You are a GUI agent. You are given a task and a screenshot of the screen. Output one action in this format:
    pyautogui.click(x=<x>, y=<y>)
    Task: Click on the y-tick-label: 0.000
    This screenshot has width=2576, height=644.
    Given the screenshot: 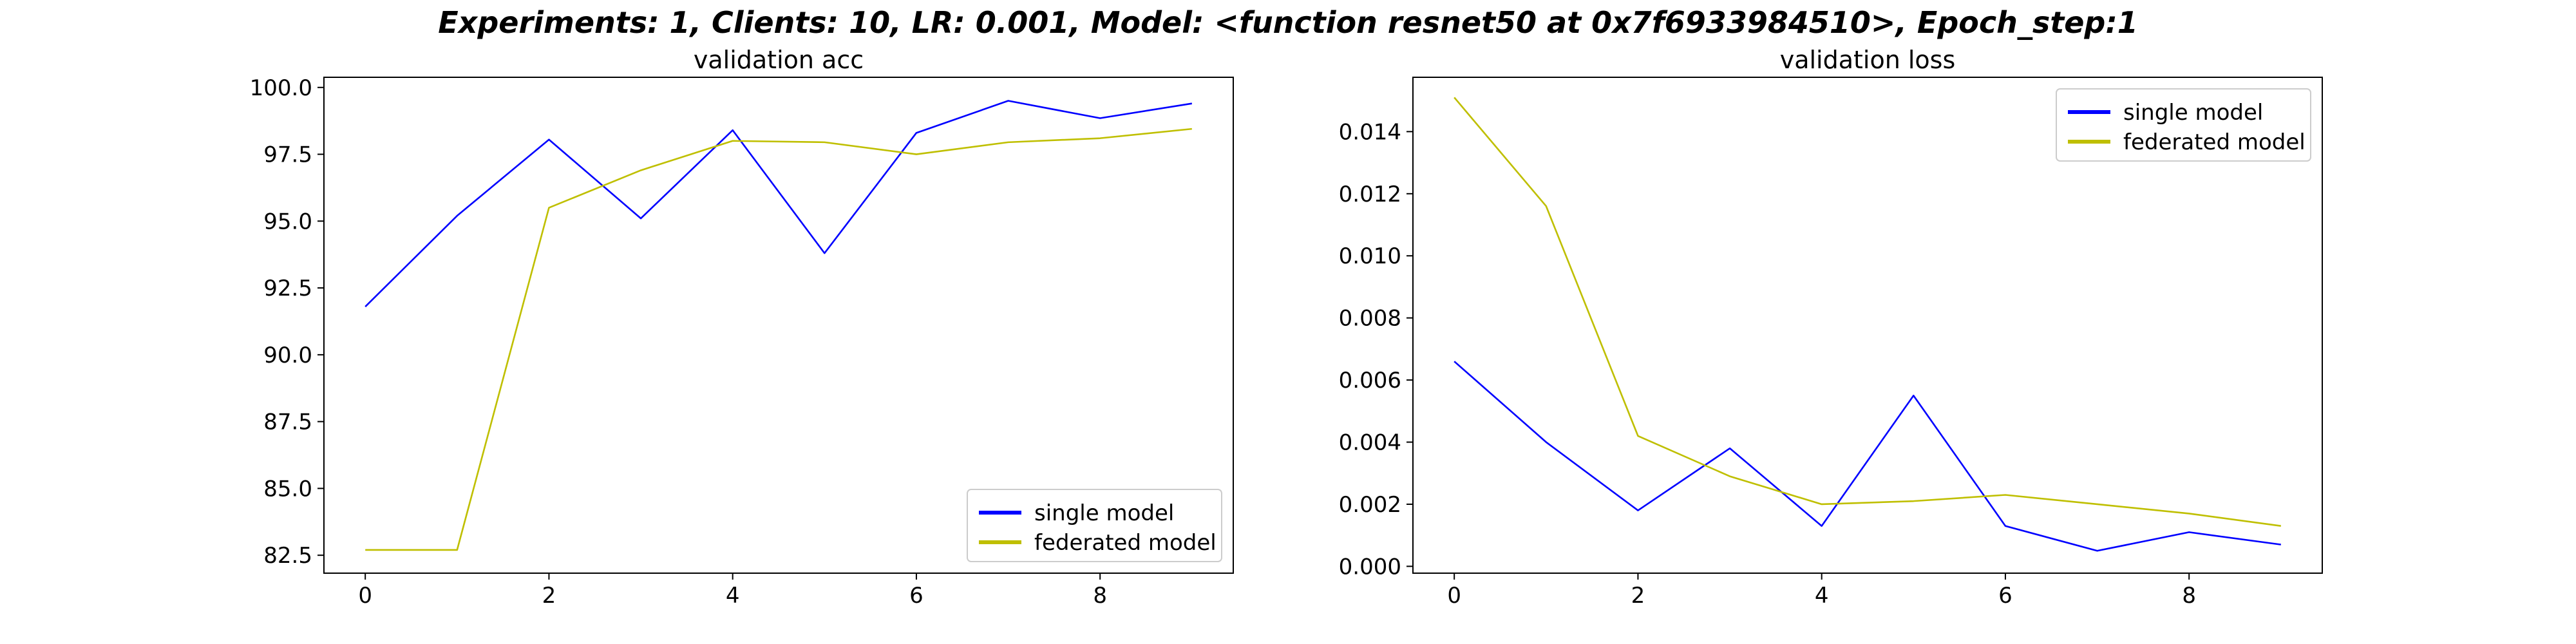 What is the action you would take?
    pyautogui.click(x=1370, y=567)
    